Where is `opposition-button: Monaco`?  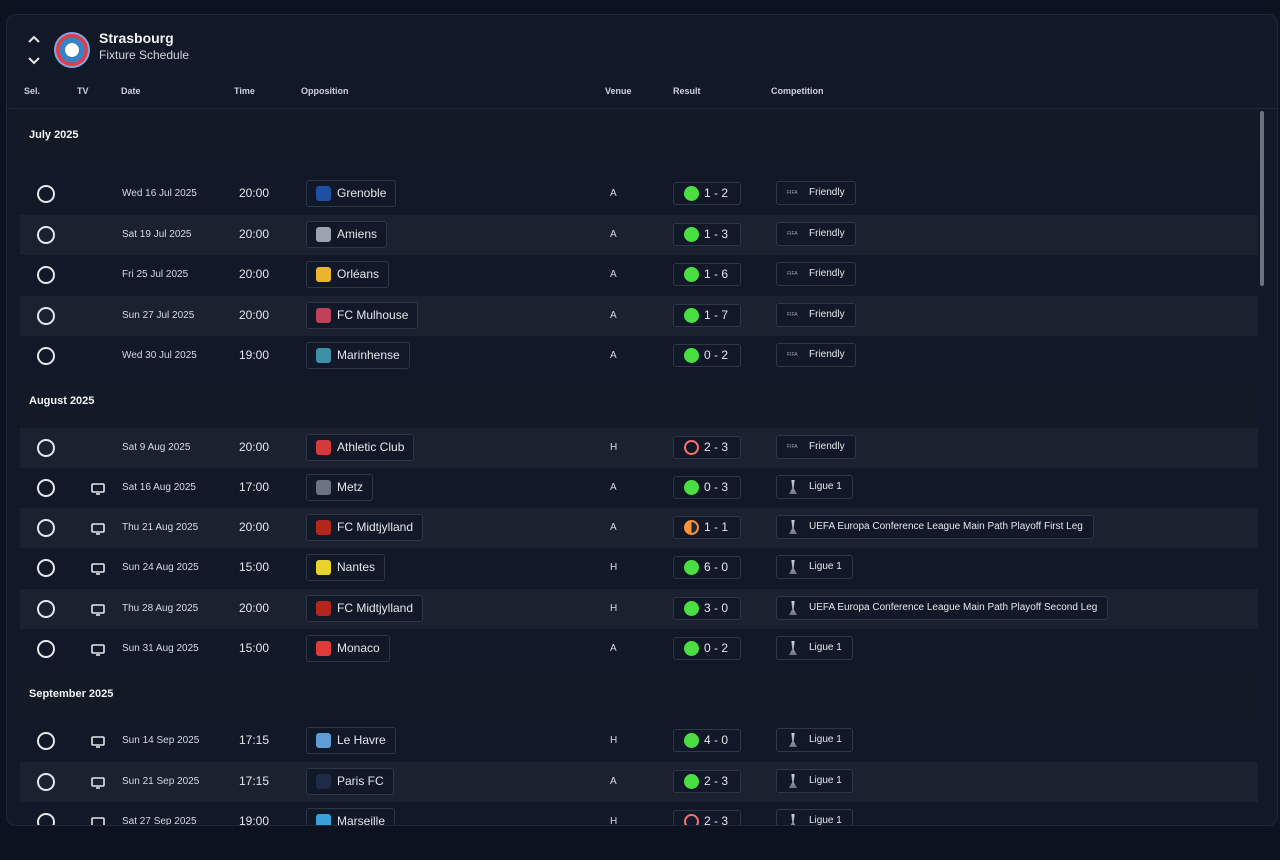 opposition-button: Monaco is located at coordinates (348, 648).